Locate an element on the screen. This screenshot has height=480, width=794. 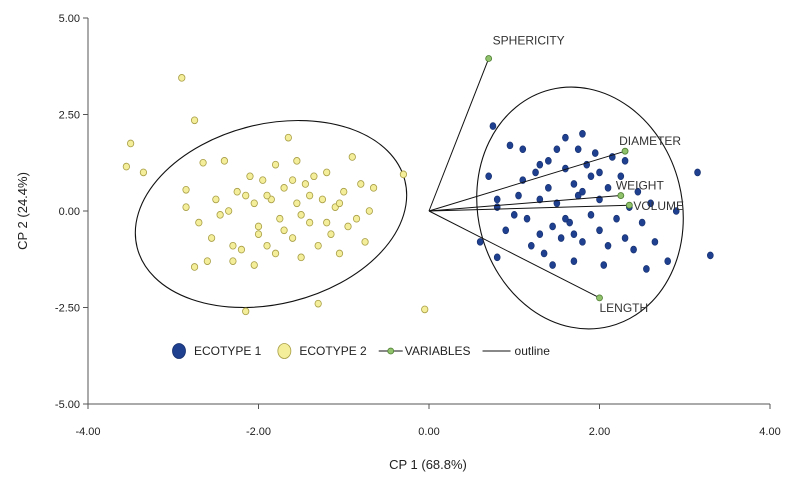
y-tick-label: 5.00 is located at coordinates (69, 19).